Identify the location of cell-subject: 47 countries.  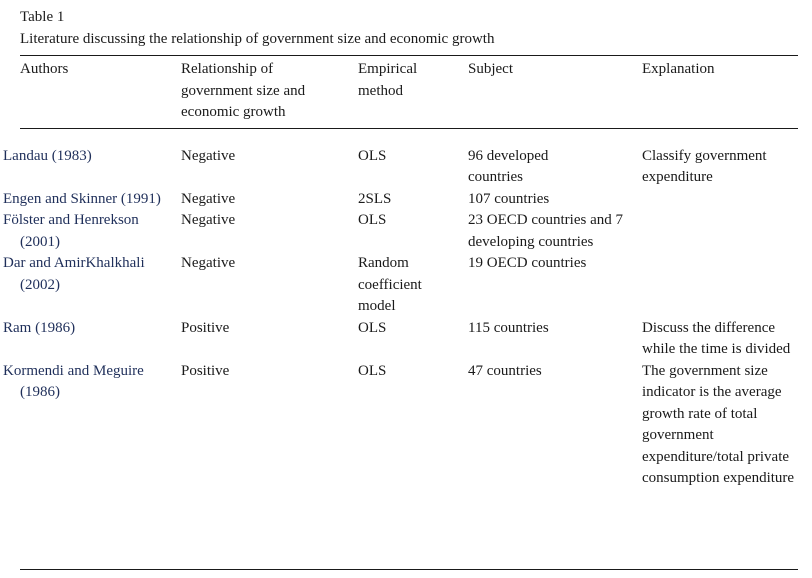
(505, 370).